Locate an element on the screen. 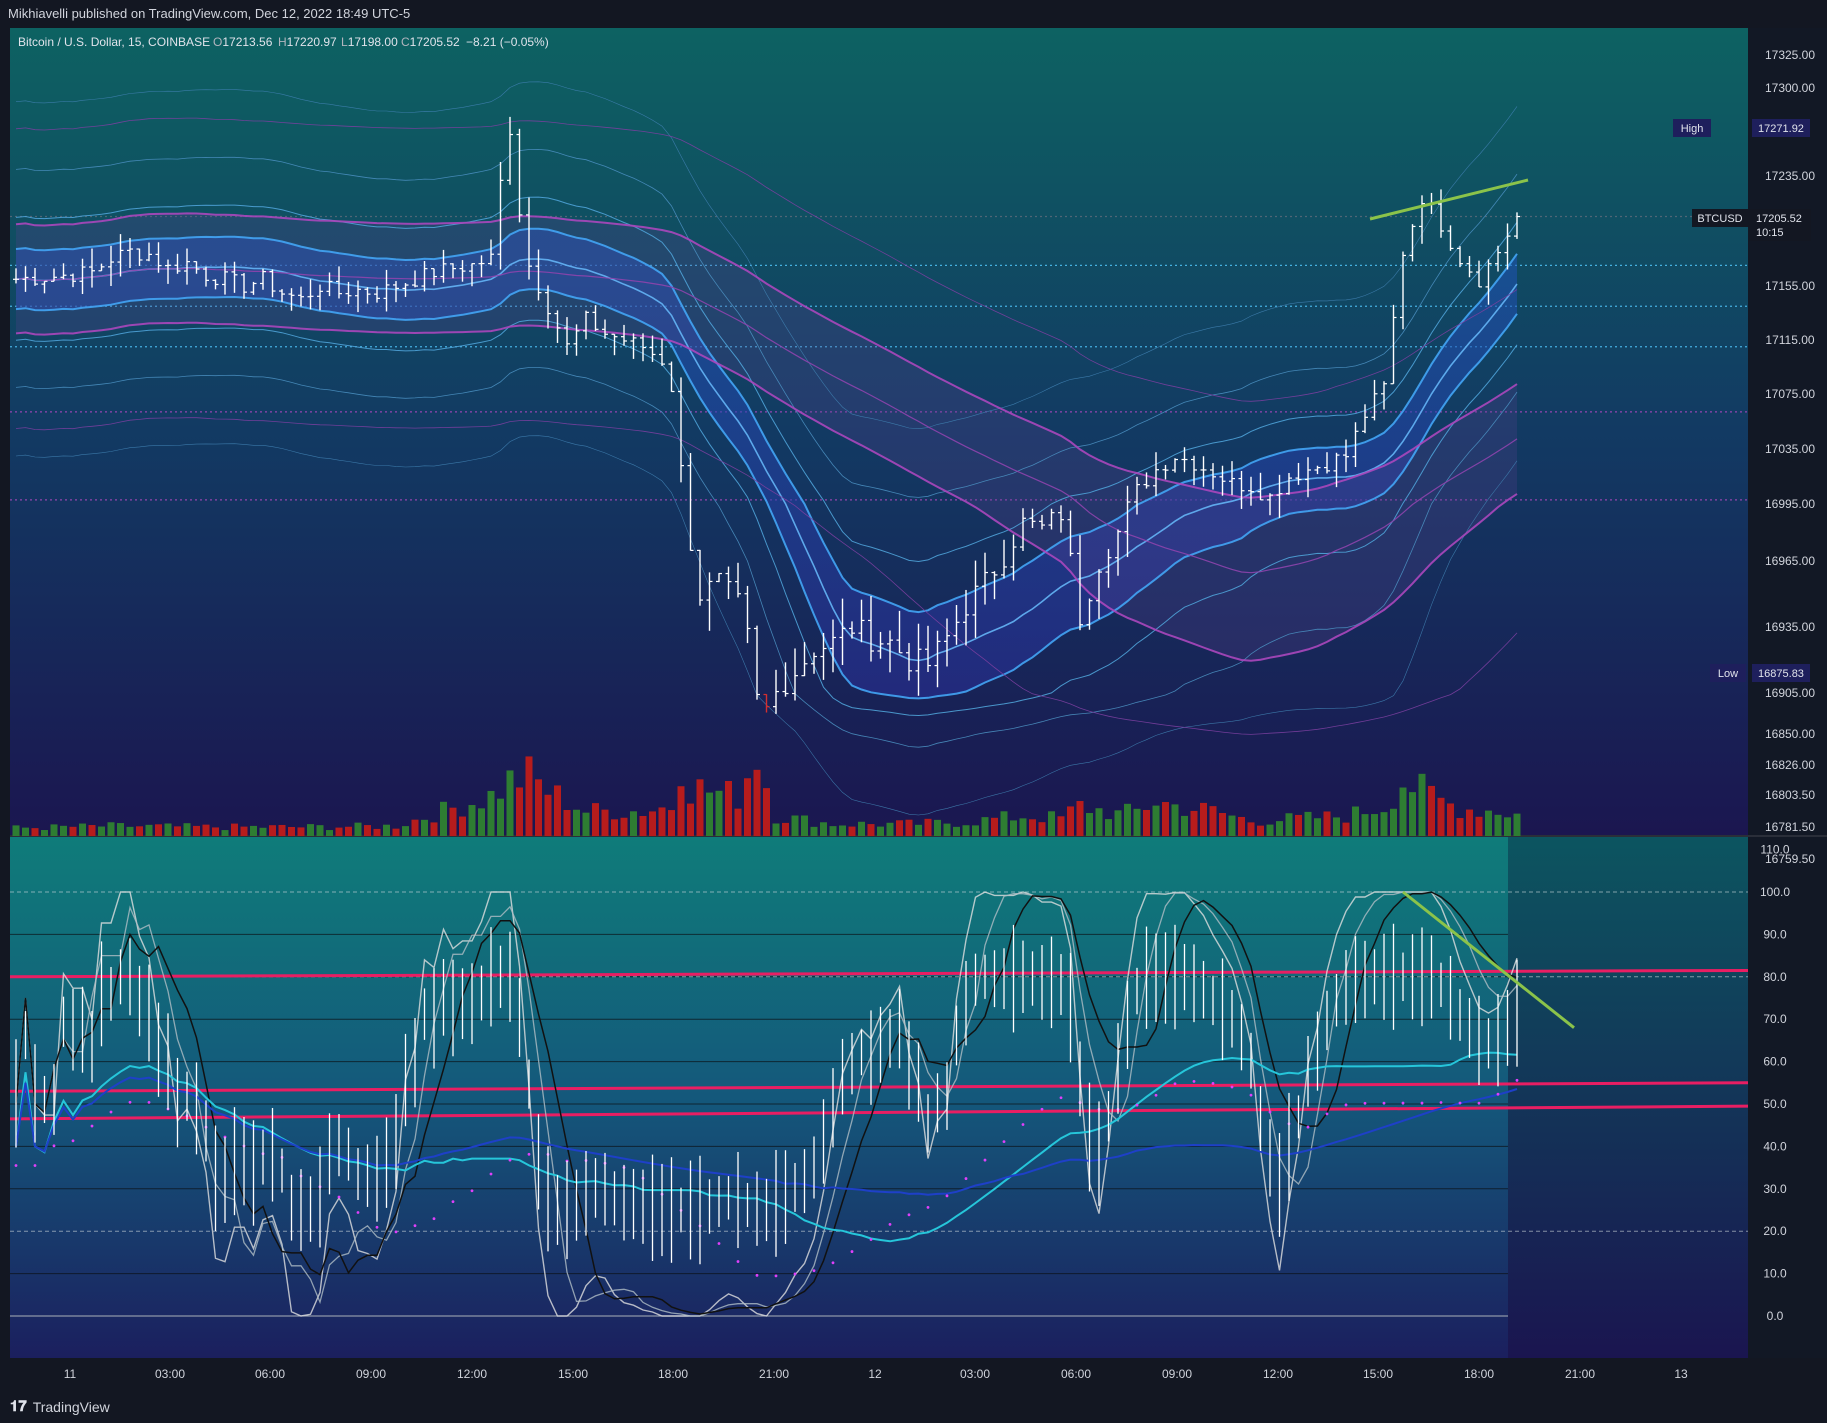  osc-tick-label: 20.0 is located at coordinates (1775, 1231).